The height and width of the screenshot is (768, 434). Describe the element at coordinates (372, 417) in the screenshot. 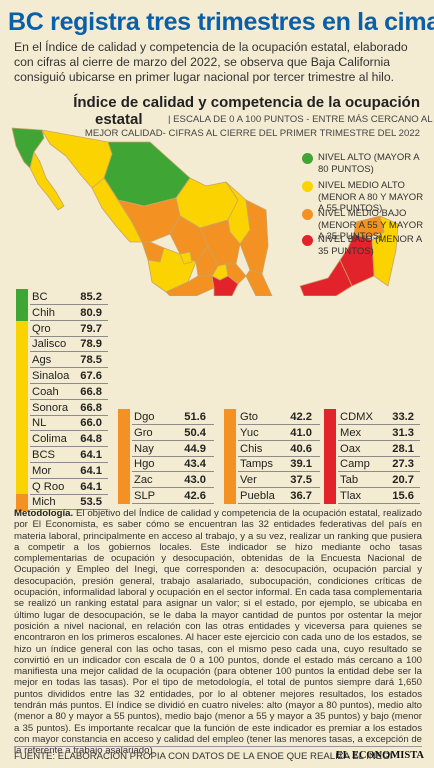

I see `table-row: CDMX 33.2` at that location.